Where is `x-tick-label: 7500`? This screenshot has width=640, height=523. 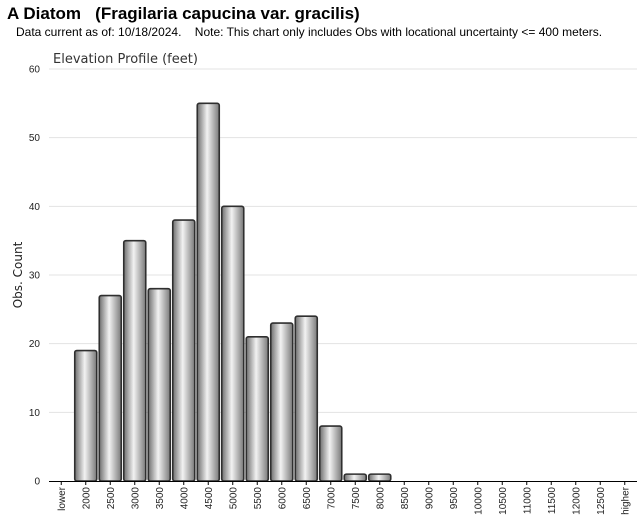 x-tick-label: 7500 is located at coordinates (356, 498).